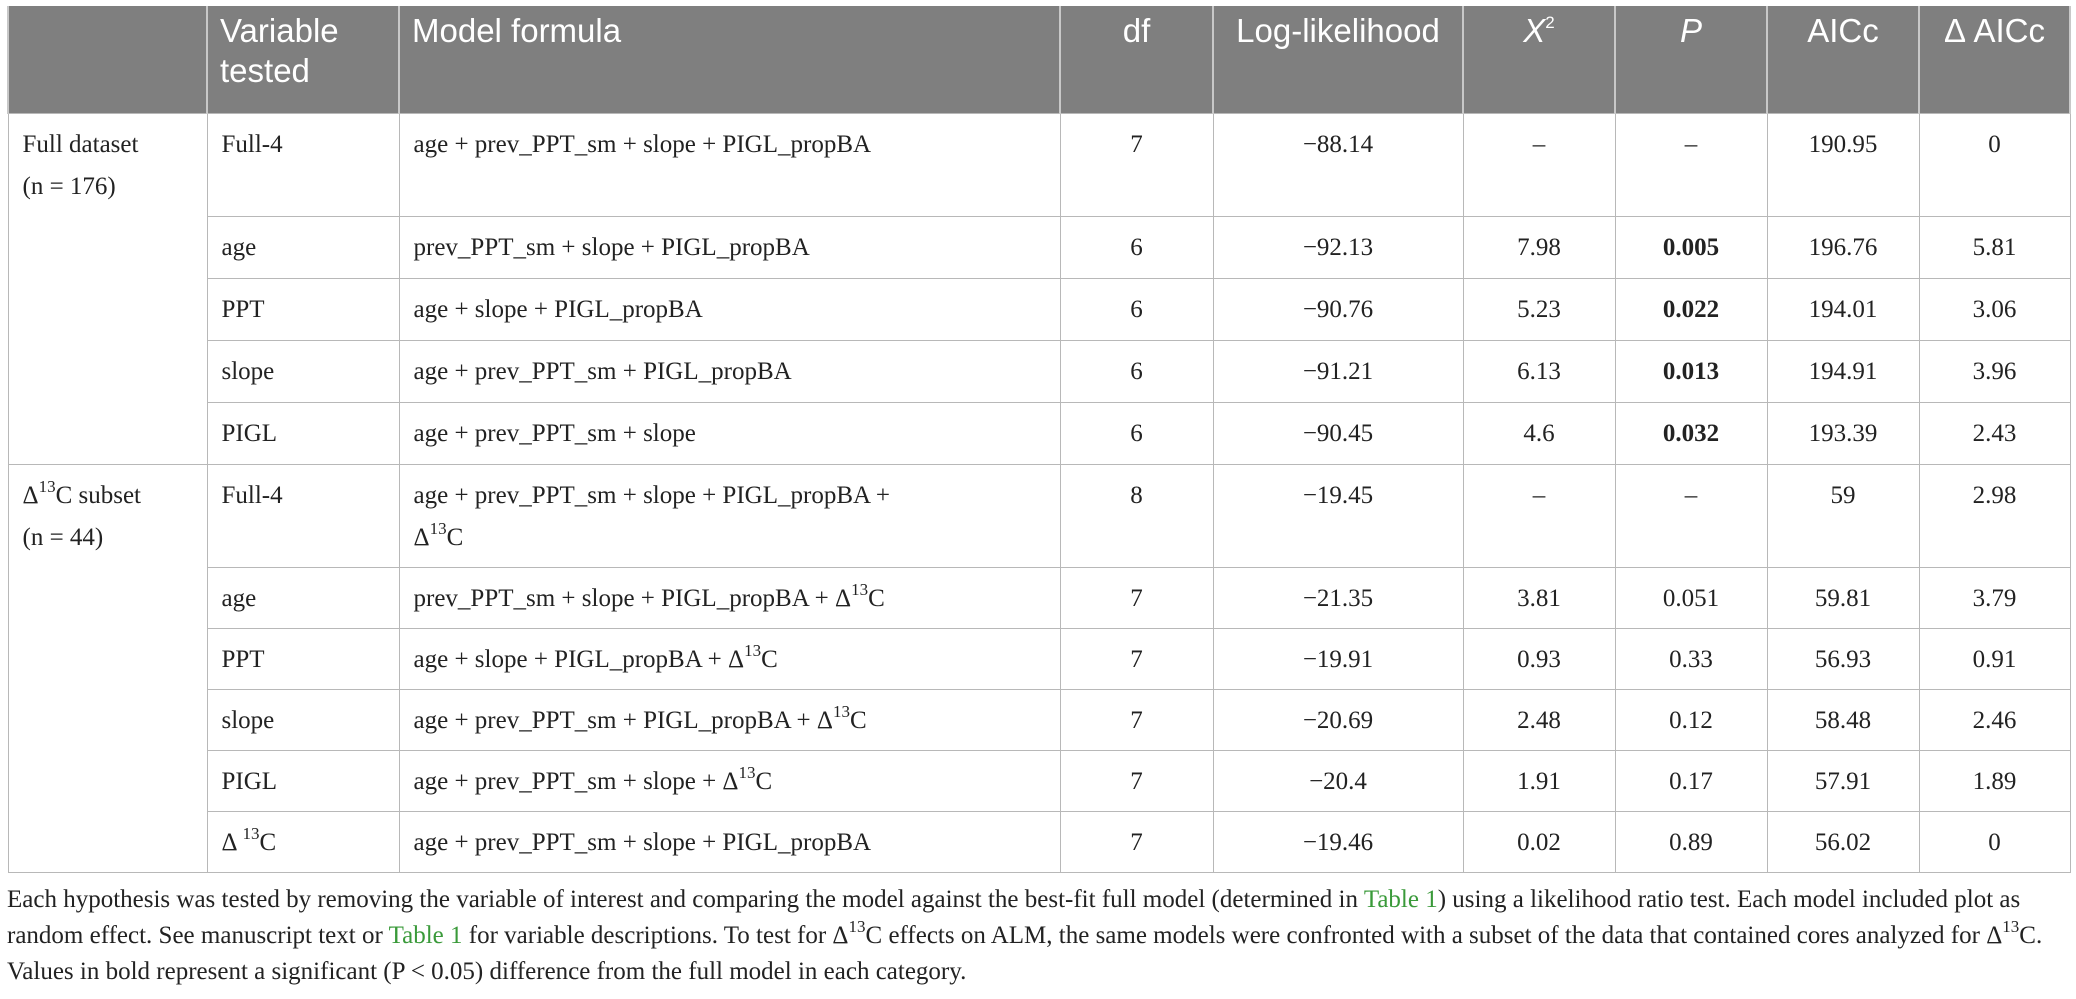 The height and width of the screenshot is (999, 2076). What do you see at coordinates (1691, 309) in the screenshot?
I see `cell-p-significant: 0.022` at bounding box center [1691, 309].